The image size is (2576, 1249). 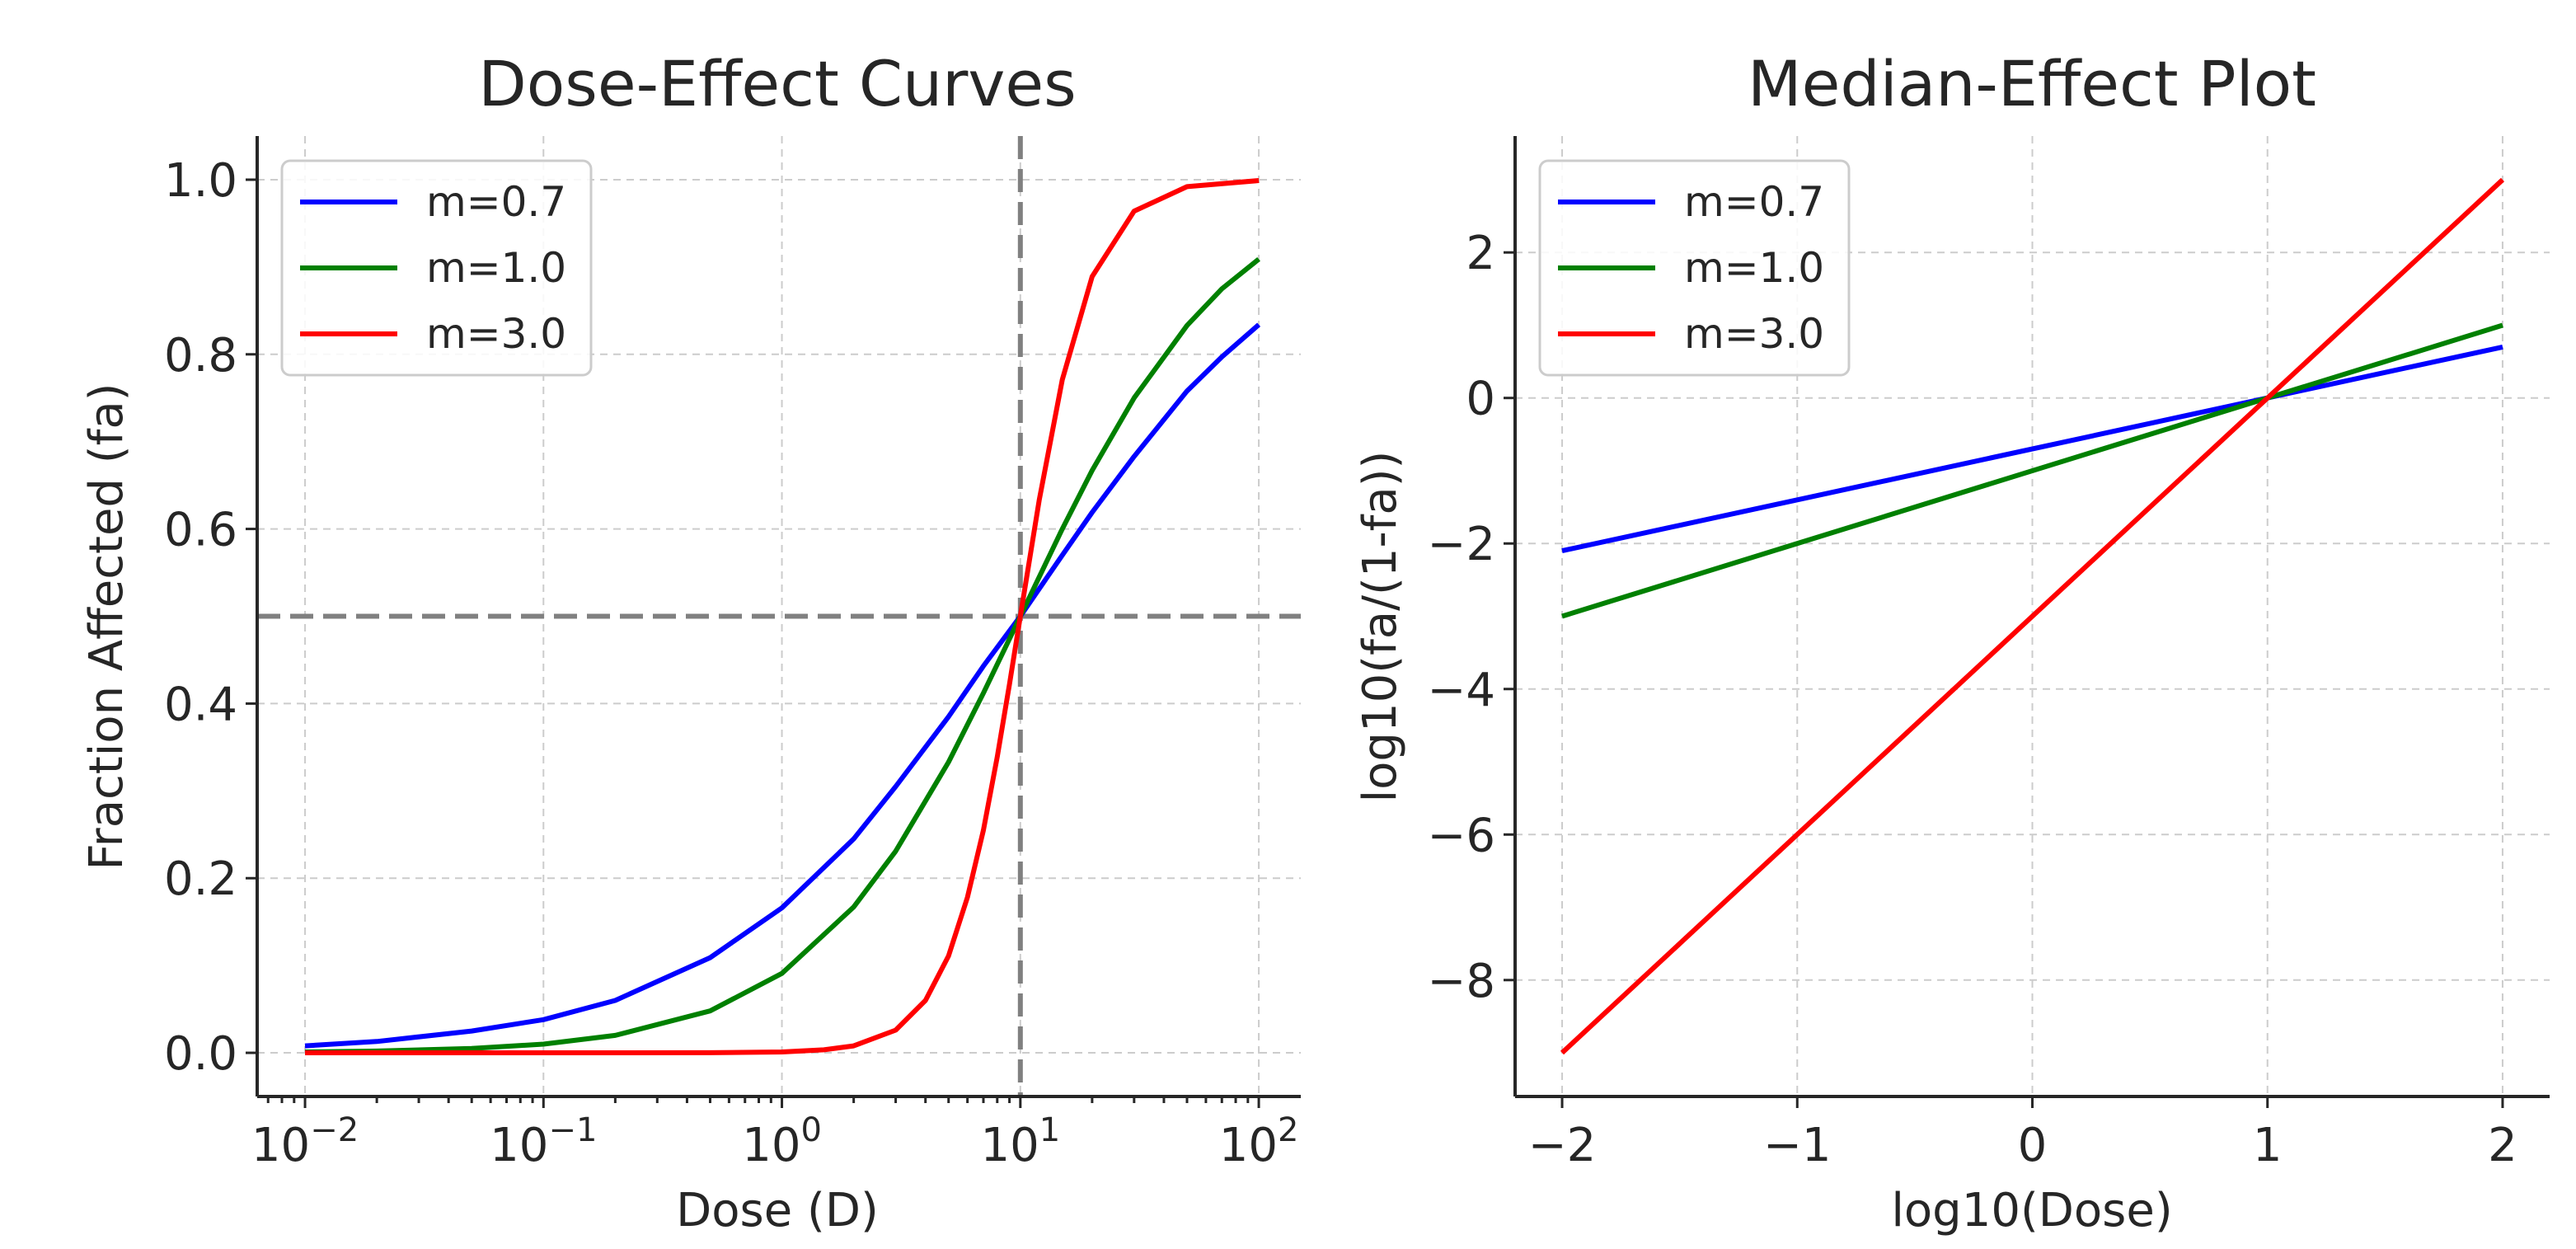 I want to click on y-tick-label: 0.4, so click(x=201, y=704).